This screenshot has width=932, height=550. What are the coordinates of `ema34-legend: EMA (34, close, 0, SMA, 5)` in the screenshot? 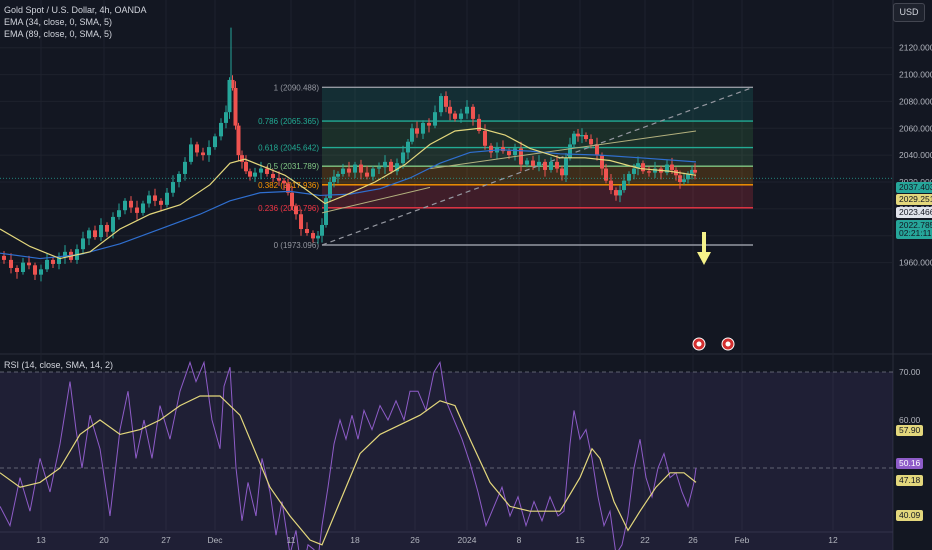 It's located at (58, 22).